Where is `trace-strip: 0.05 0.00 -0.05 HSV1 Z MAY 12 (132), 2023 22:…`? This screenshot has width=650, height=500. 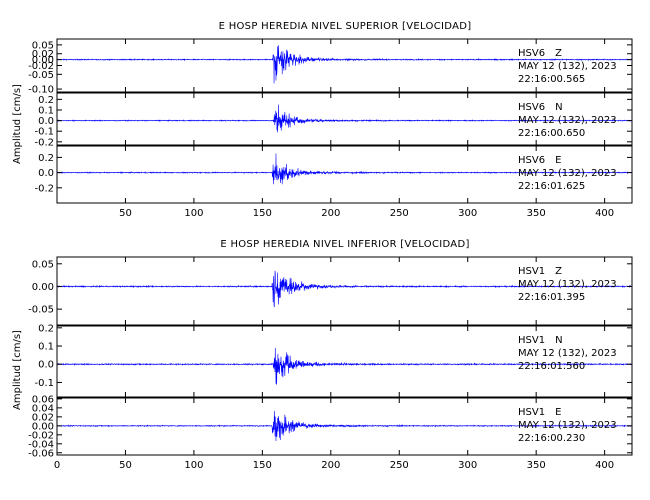 trace-strip: 0.05 0.00 -0.05 HSV1 Z MAY 12 (132), 2023 22:… is located at coordinates (330, 291).